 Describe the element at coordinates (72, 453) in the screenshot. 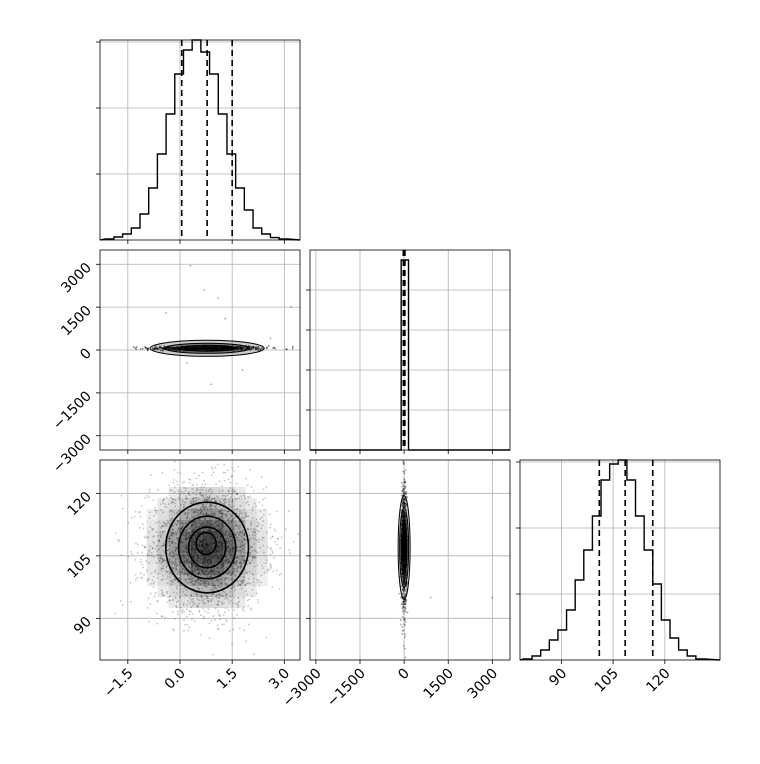

I see `scatter-xy-ytick-label-0: −3000` at that location.